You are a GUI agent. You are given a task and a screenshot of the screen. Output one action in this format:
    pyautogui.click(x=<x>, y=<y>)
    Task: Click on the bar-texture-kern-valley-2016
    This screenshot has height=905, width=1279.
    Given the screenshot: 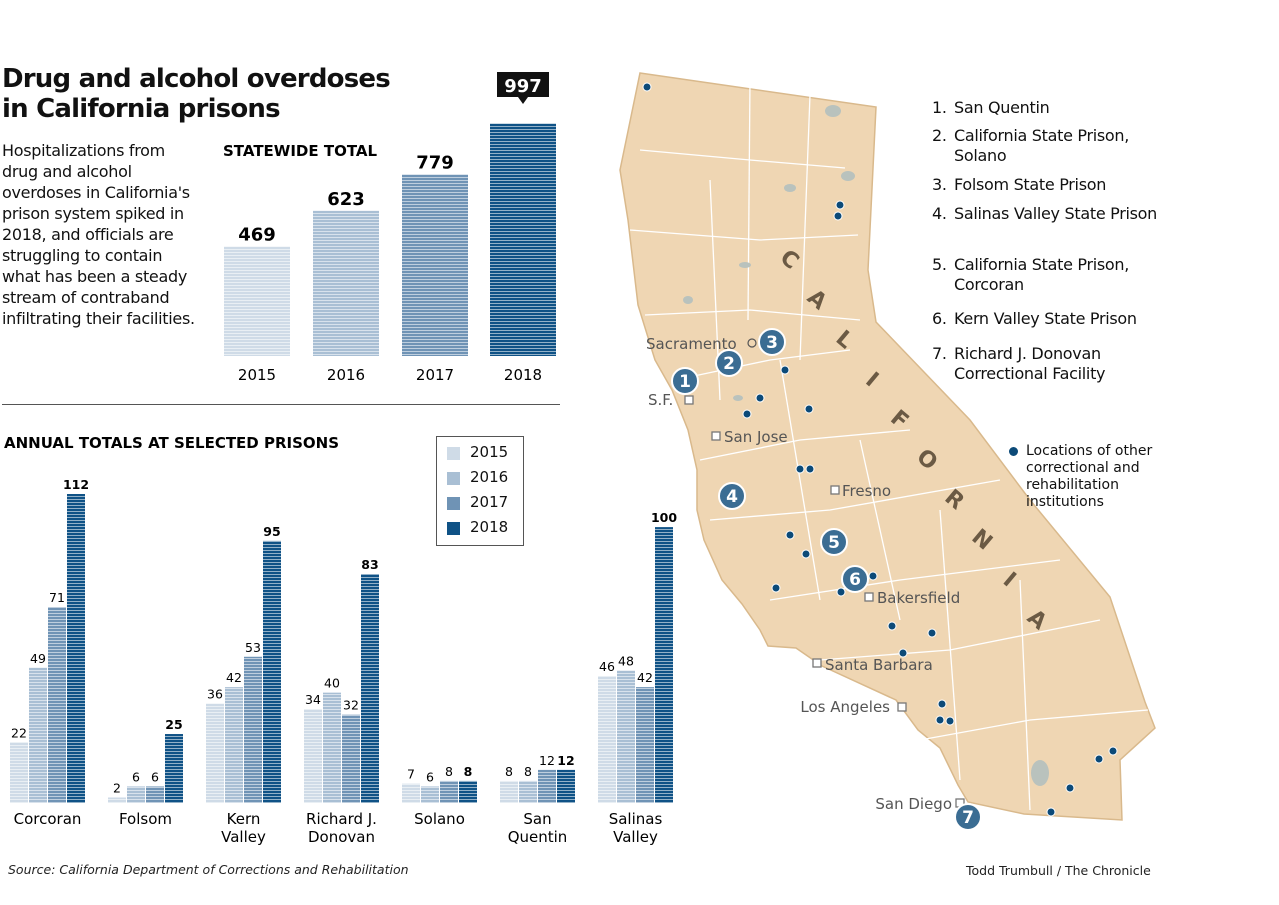 What is the action you would take?
    pyautogui.click(x=234, y=745)
    